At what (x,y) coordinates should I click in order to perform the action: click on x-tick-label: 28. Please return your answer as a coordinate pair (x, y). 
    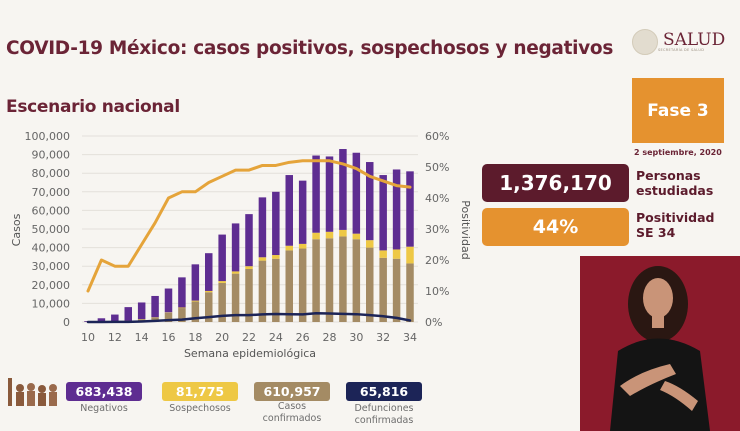
    Looking at the image, I should click on (330, 337).